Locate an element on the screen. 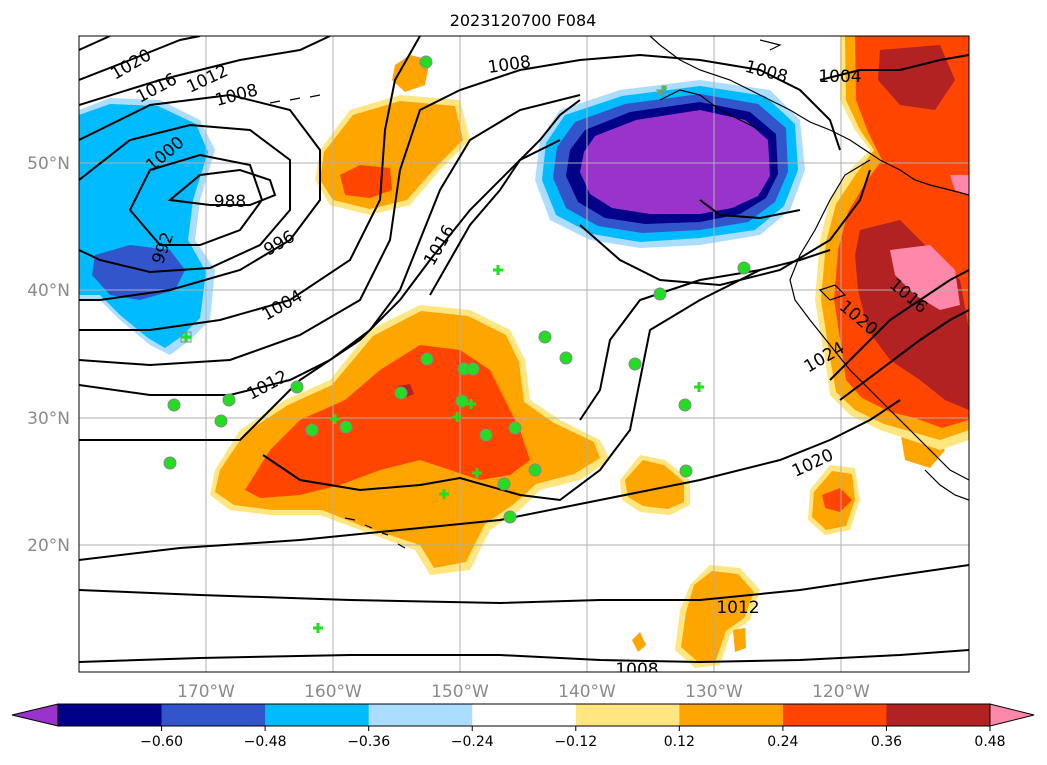 The width and height of the screenshot is (1047, 765). colorbar-extend-max is located at coordinates (1012, 715).